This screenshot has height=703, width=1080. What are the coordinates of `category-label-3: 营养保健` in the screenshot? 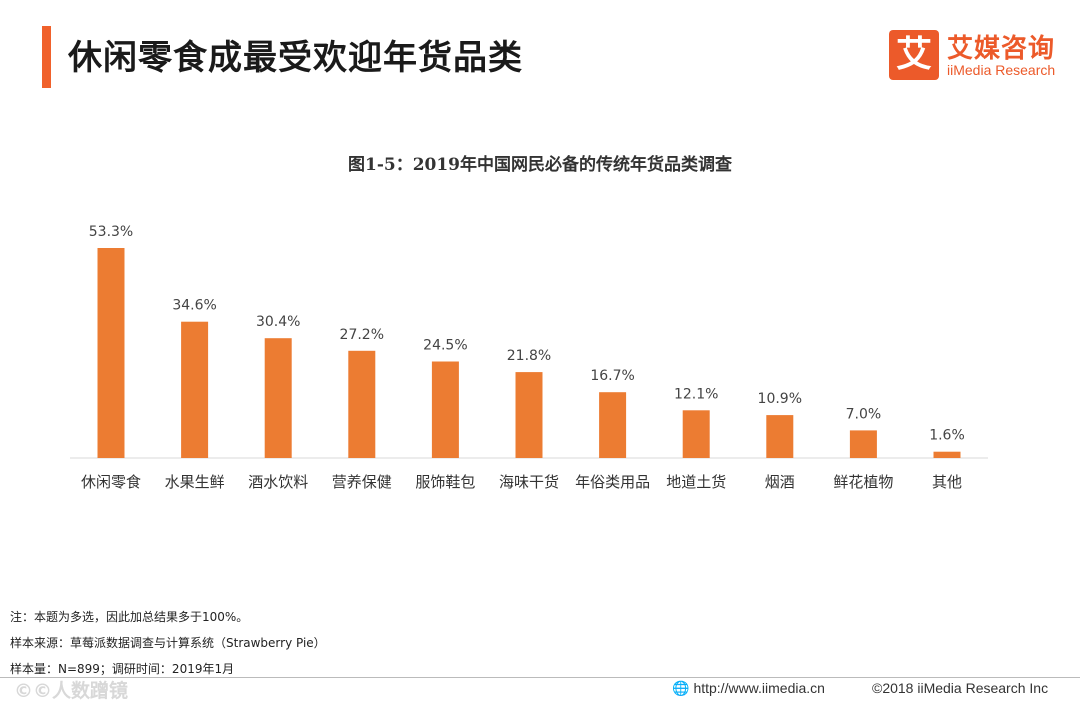 It's located at (362, 482).